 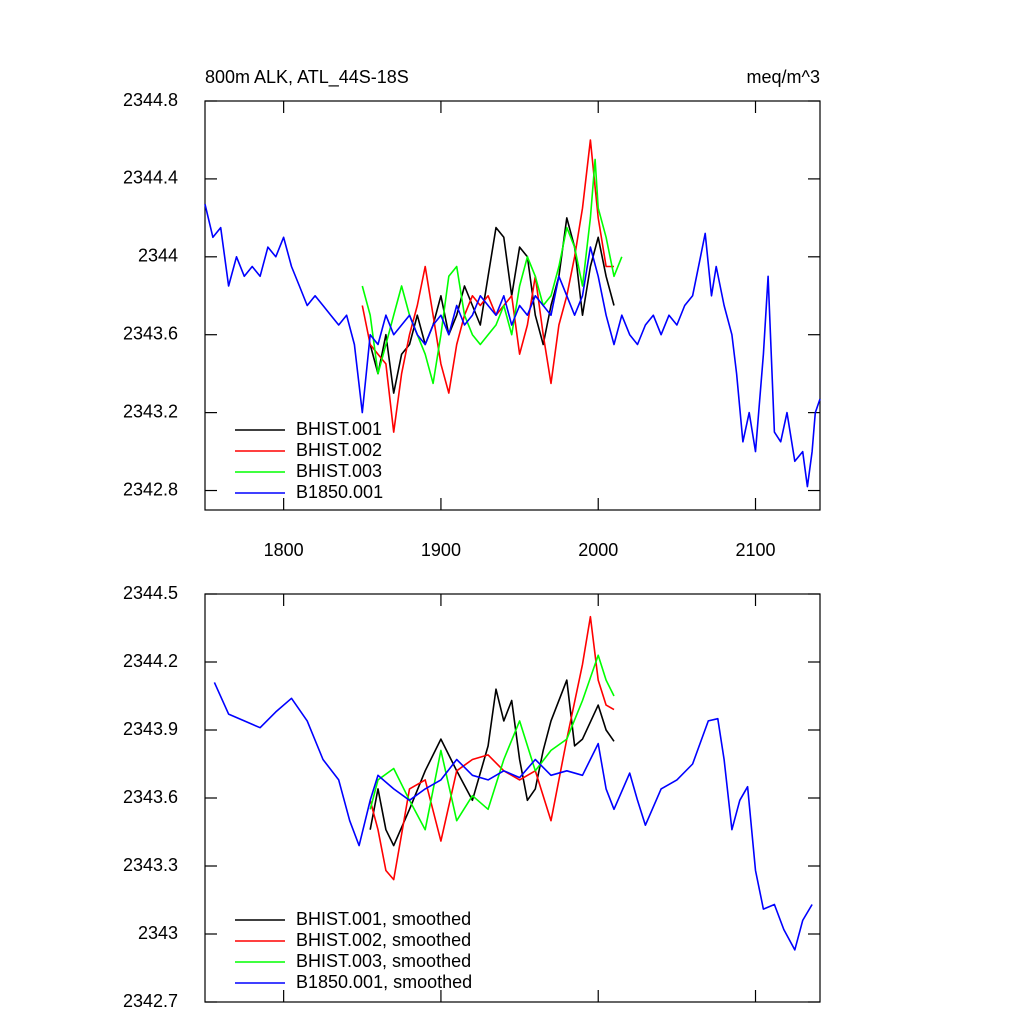 What do you see at coordinates (150, 729) in the screenshot?
I see `y-tick-label: 2343.9` at bounding box center [150, 729].